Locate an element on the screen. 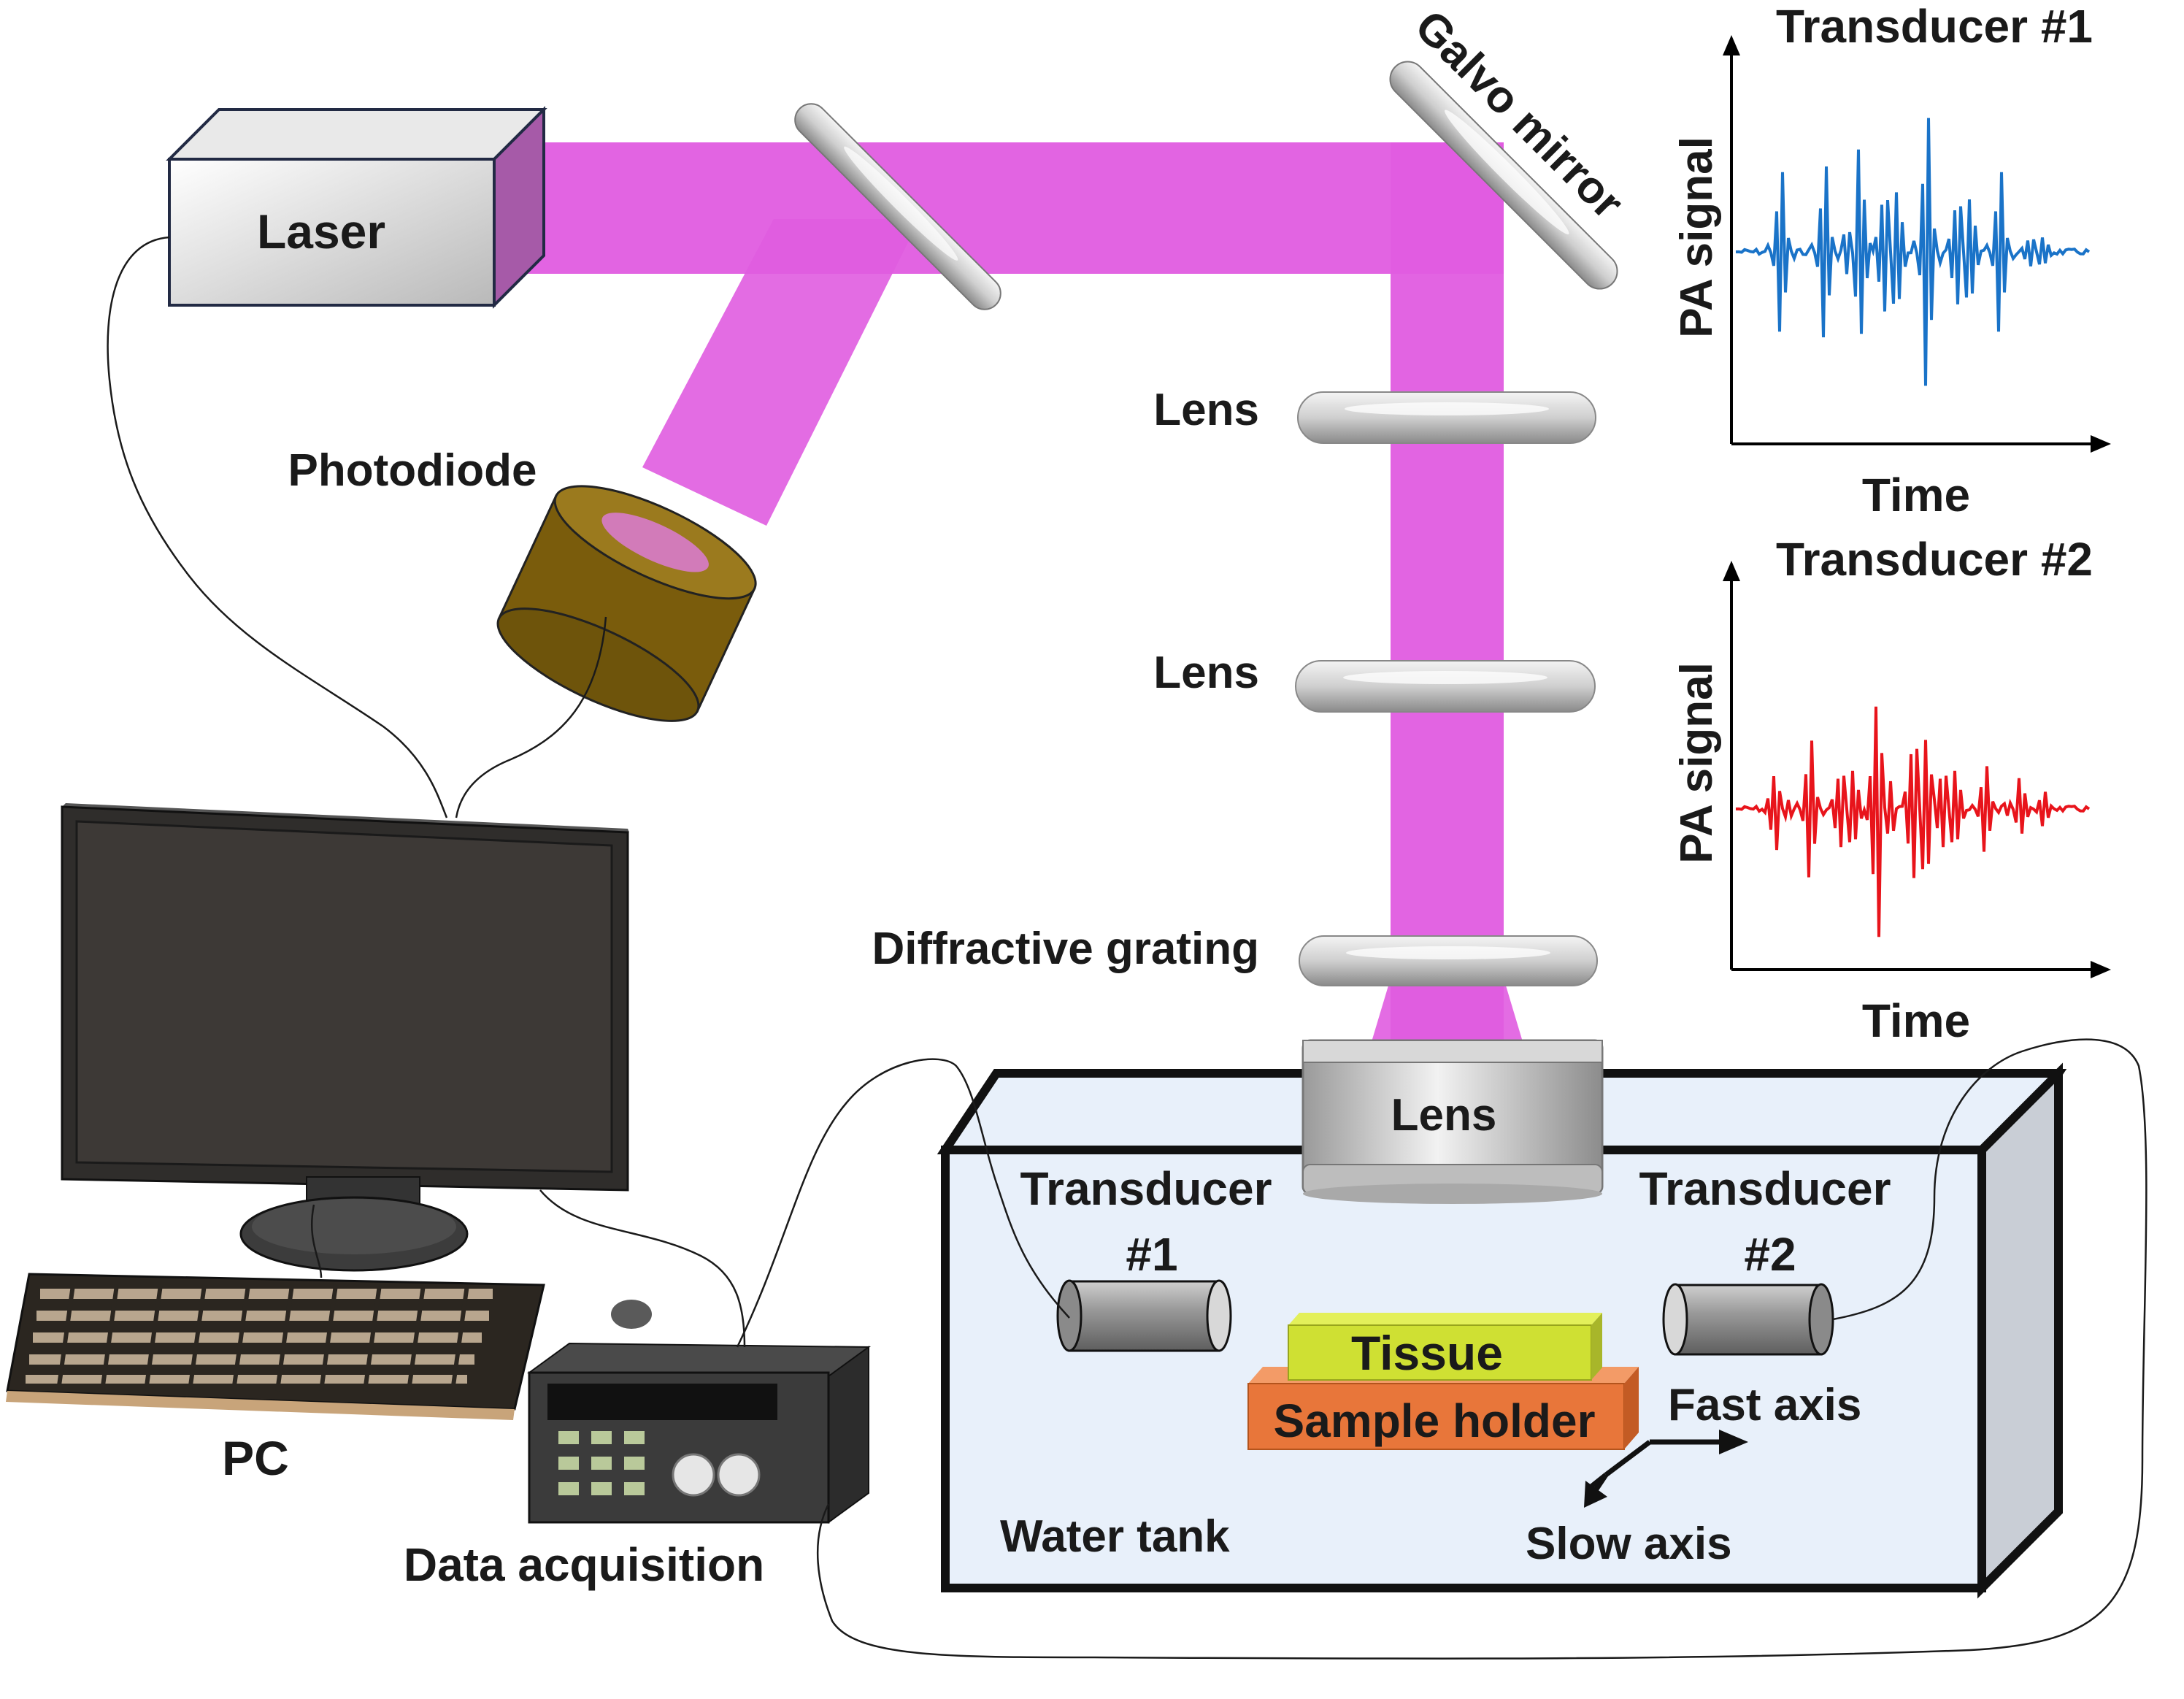 The width and height of the screenshot is (2184, 1699). beam-to-photodiode is located at coordinates (781, 372).